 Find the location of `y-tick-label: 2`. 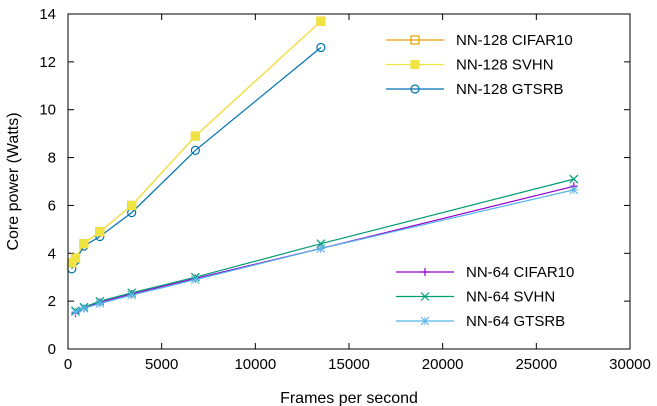

y-tick-label: 2 is located at coordinates (52, 301).